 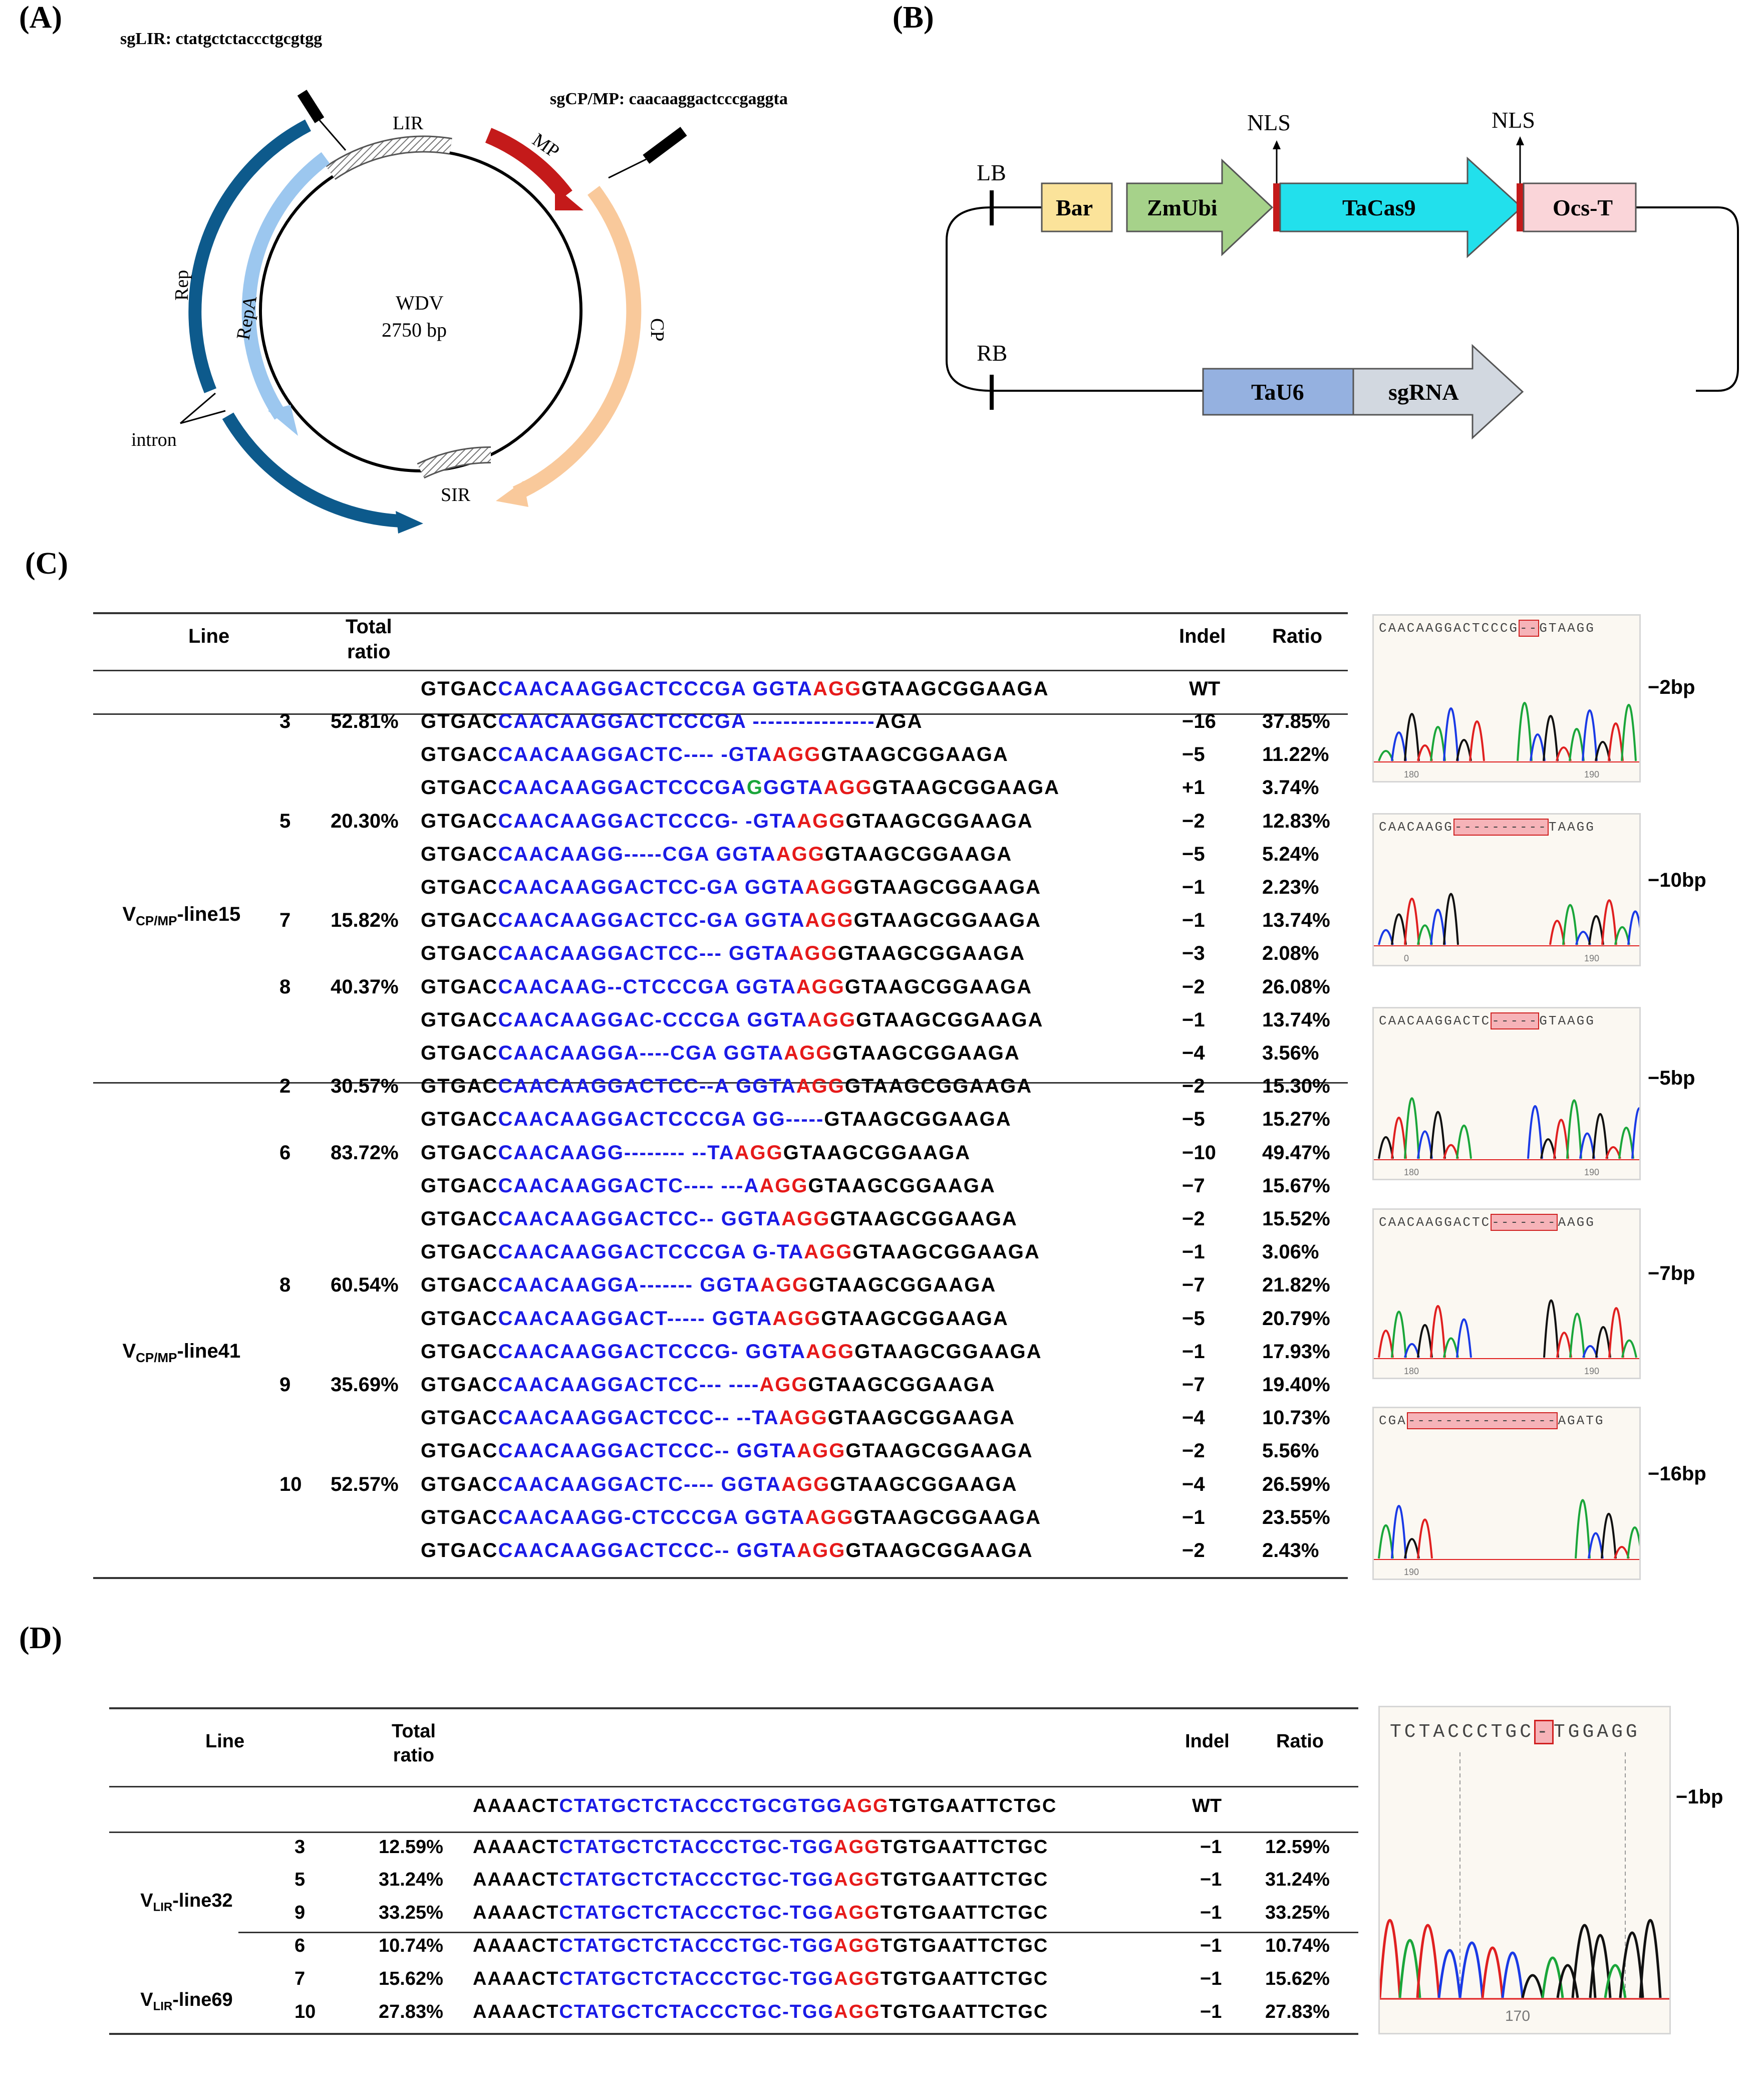 I want to click on trace-d-sequence: TCTACCCTGC - TGGAGG, so click(x=1515, y=1732).